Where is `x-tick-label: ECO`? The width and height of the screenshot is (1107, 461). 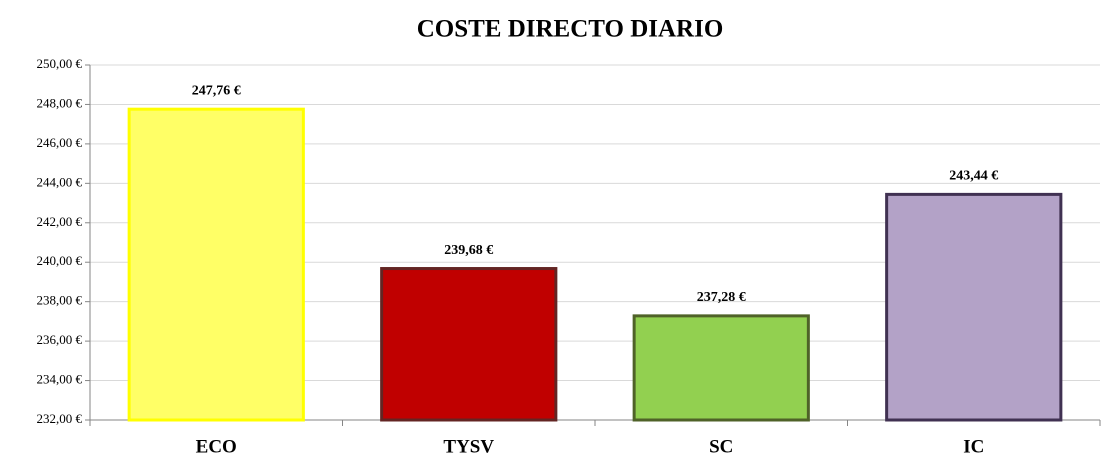 x-tick-label: ECO is located at coordinates (216, 446).